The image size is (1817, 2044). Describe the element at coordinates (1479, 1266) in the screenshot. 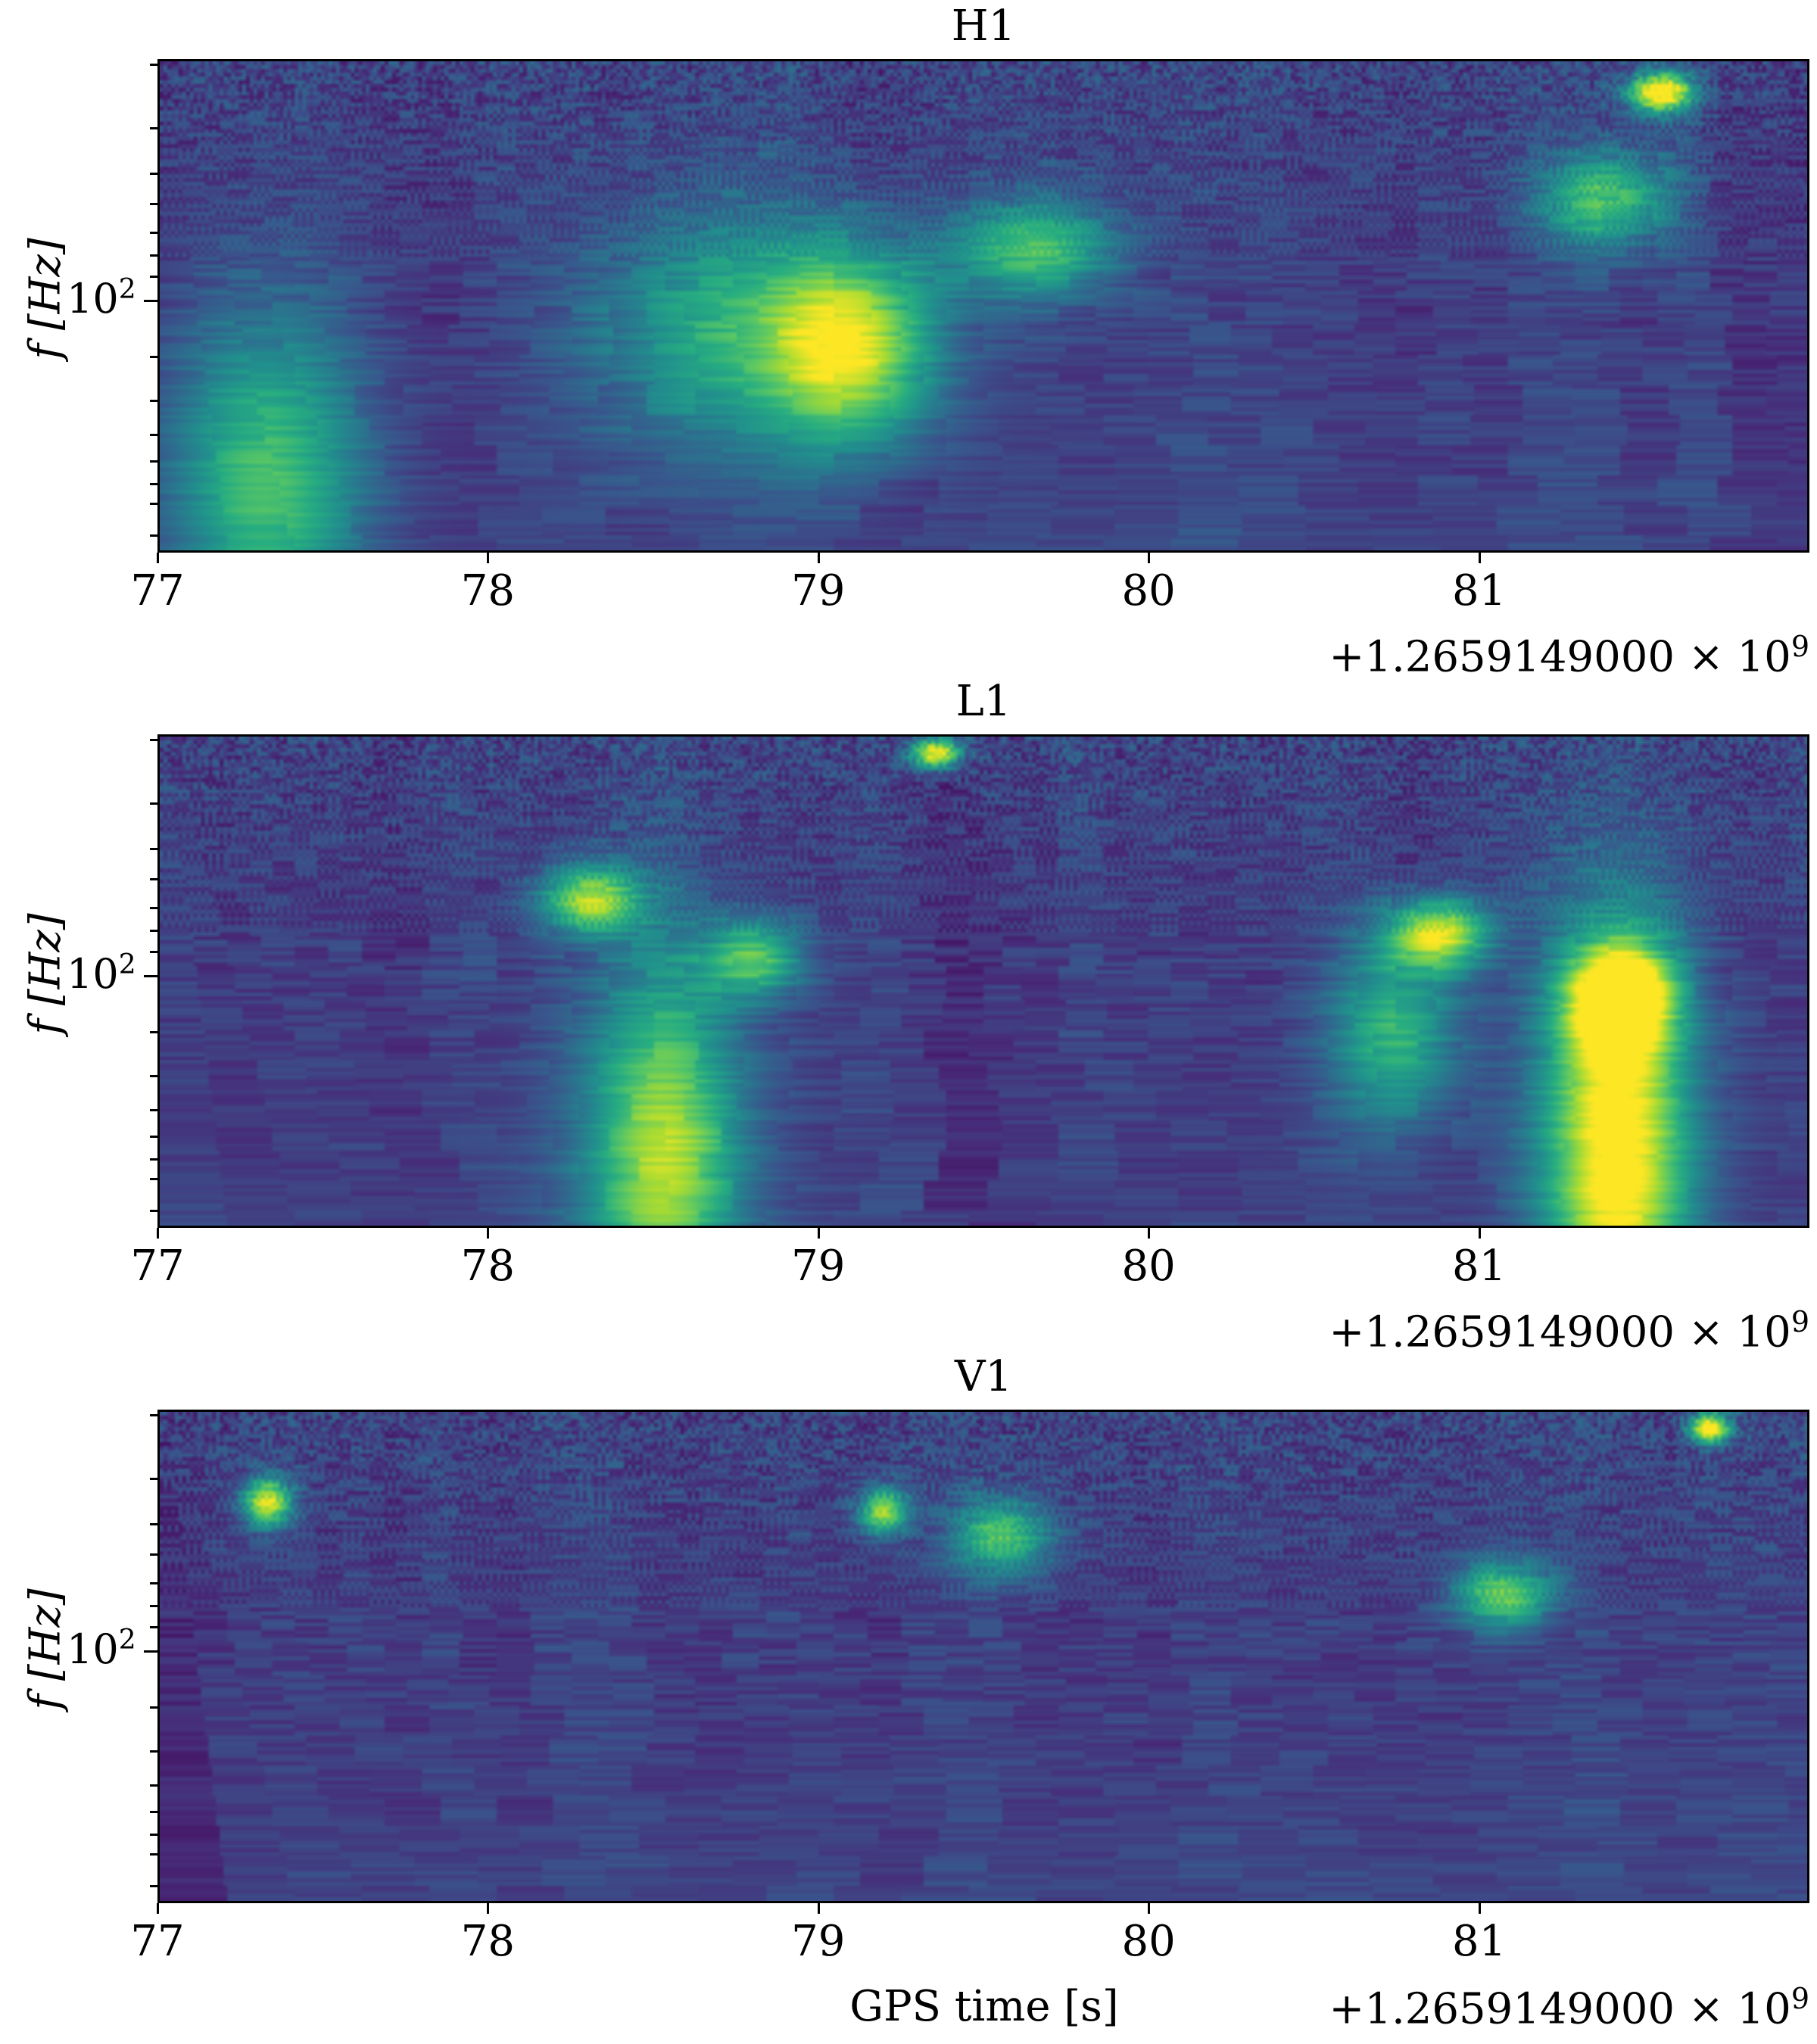

I see `x-tick-label-l1: 81` at that location.